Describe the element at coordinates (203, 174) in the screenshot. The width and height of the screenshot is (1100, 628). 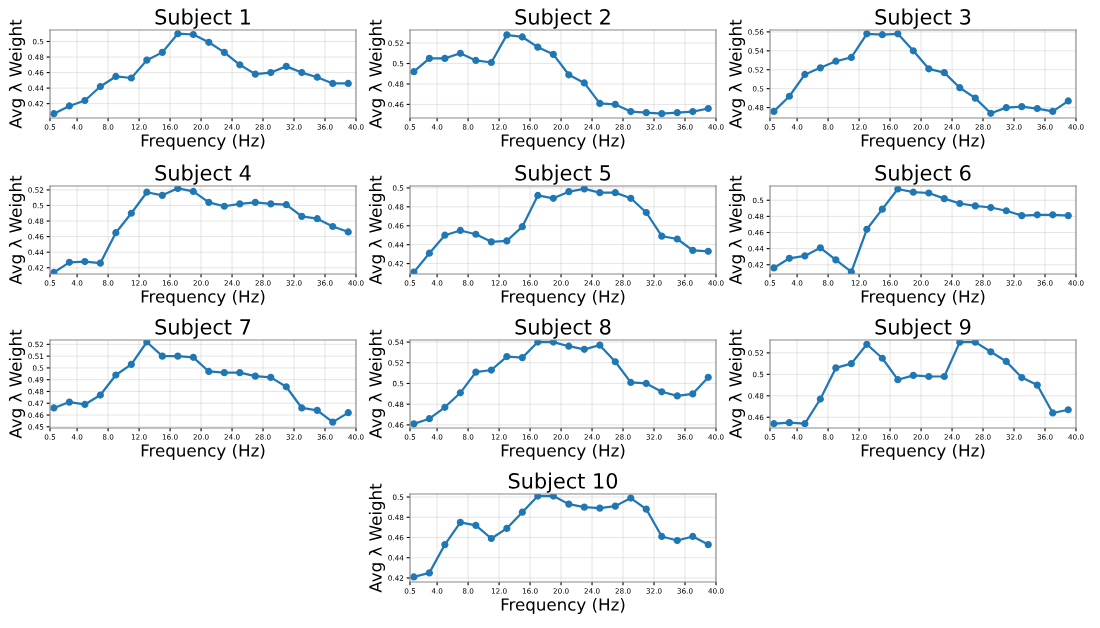
I see `chart-title: Subject 4` at that location.